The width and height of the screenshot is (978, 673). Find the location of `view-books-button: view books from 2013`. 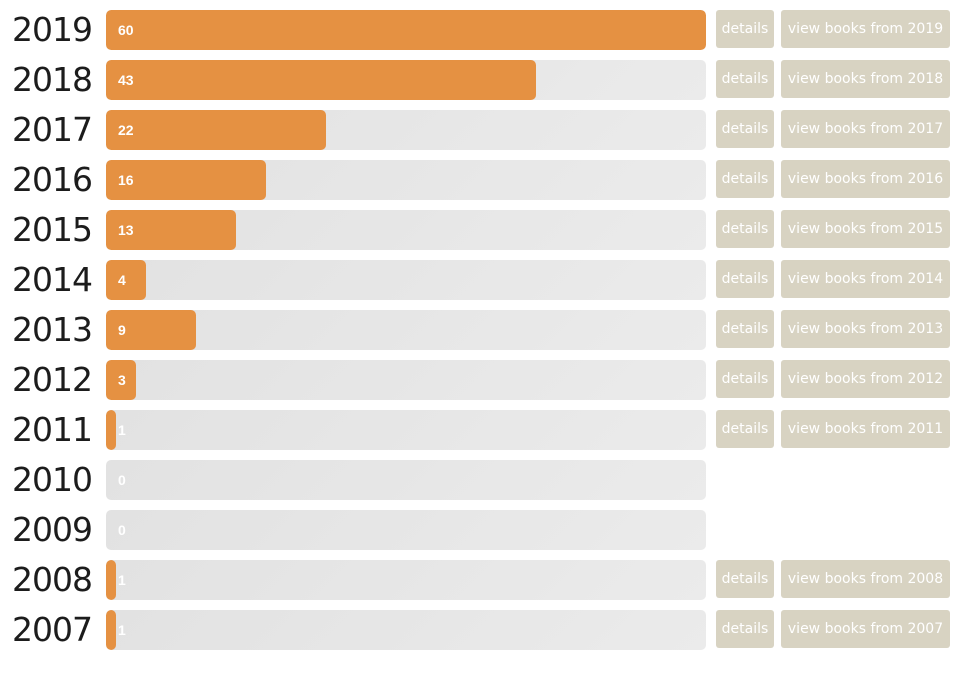

view-books-button: view books from 2013 is located at coordinates (865, 329).